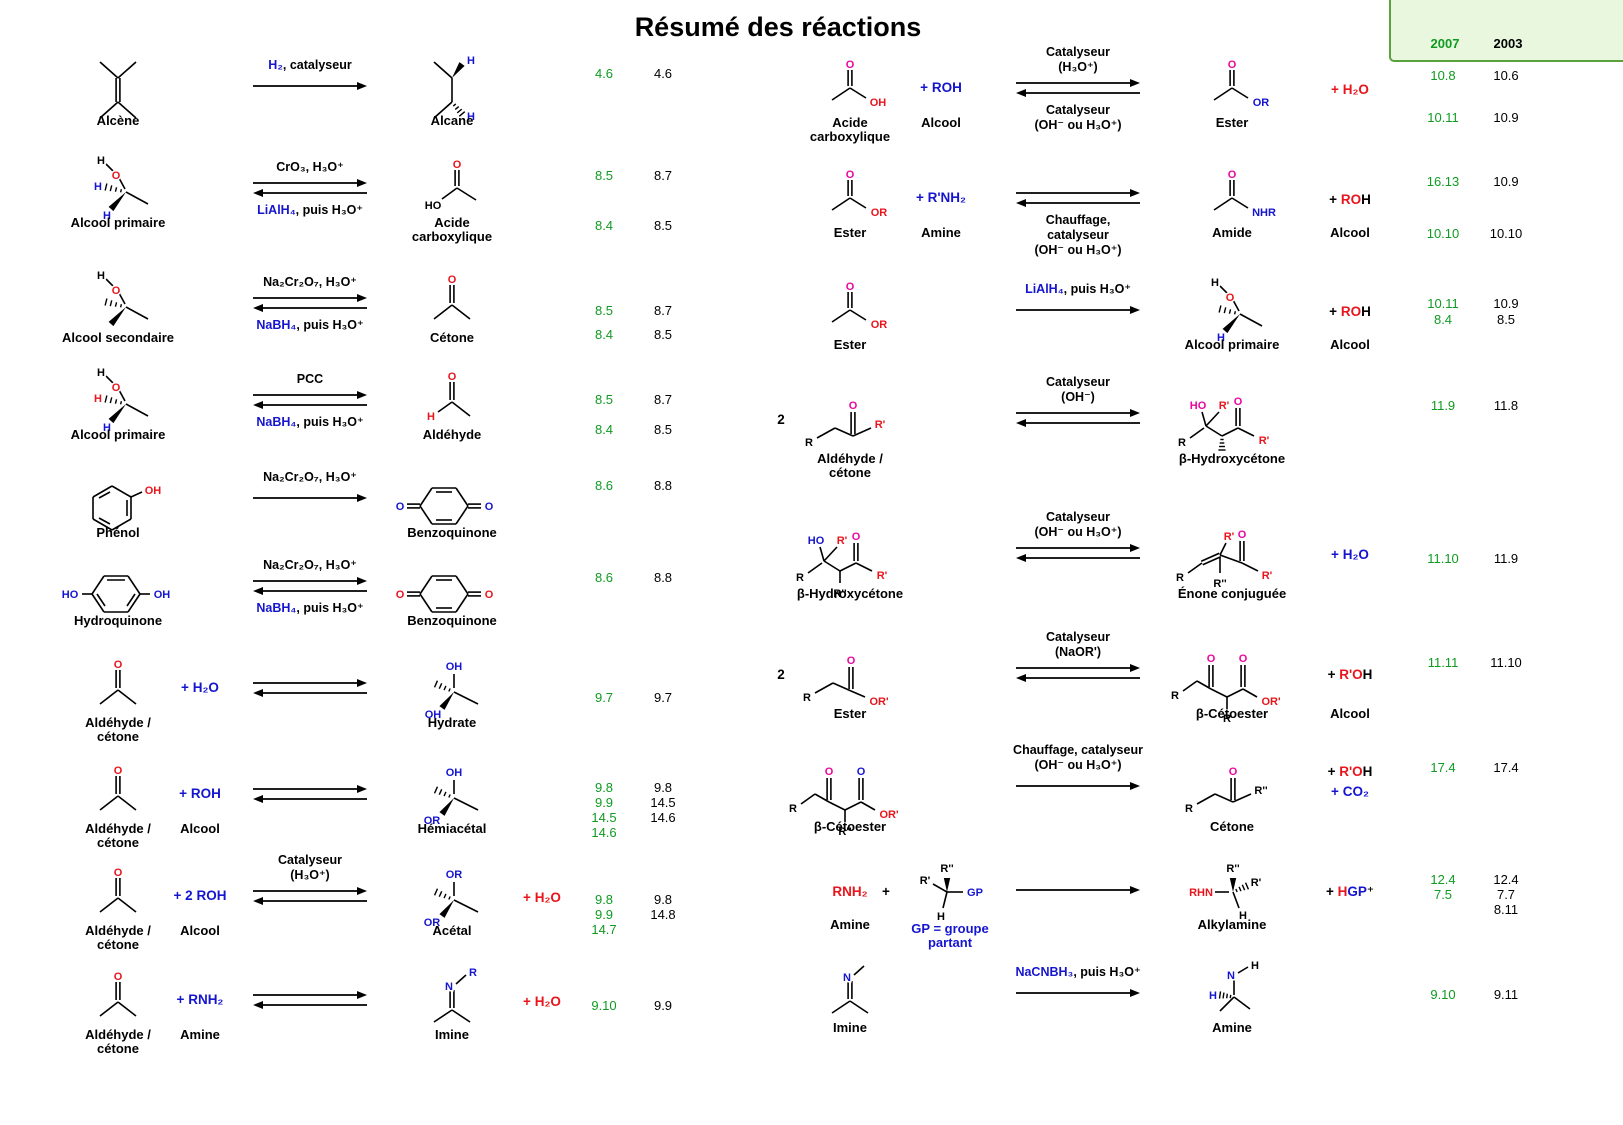  Describe the element at coordinates (451, 691) in the screenshot. I see `reaction-left-7-product-structure: OH OH` at that location.